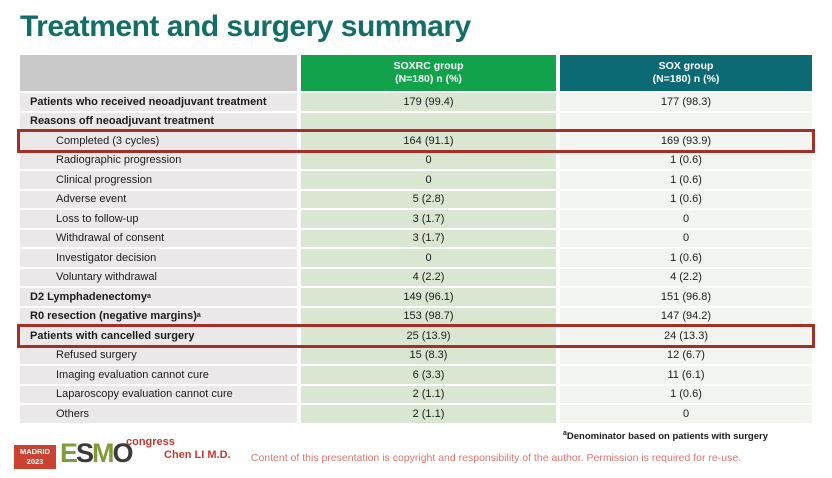  What do you see at coordinates (158, 336) in the screenshot?
I see `row-label: Patients with cancelled surgery` at bounding box center [158, 336].